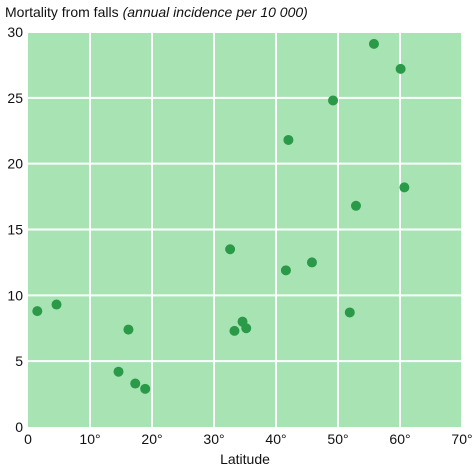 The width and height of the screenshot is (472, 473). I want to click on x-tick-label: 0, so click(28, 439).